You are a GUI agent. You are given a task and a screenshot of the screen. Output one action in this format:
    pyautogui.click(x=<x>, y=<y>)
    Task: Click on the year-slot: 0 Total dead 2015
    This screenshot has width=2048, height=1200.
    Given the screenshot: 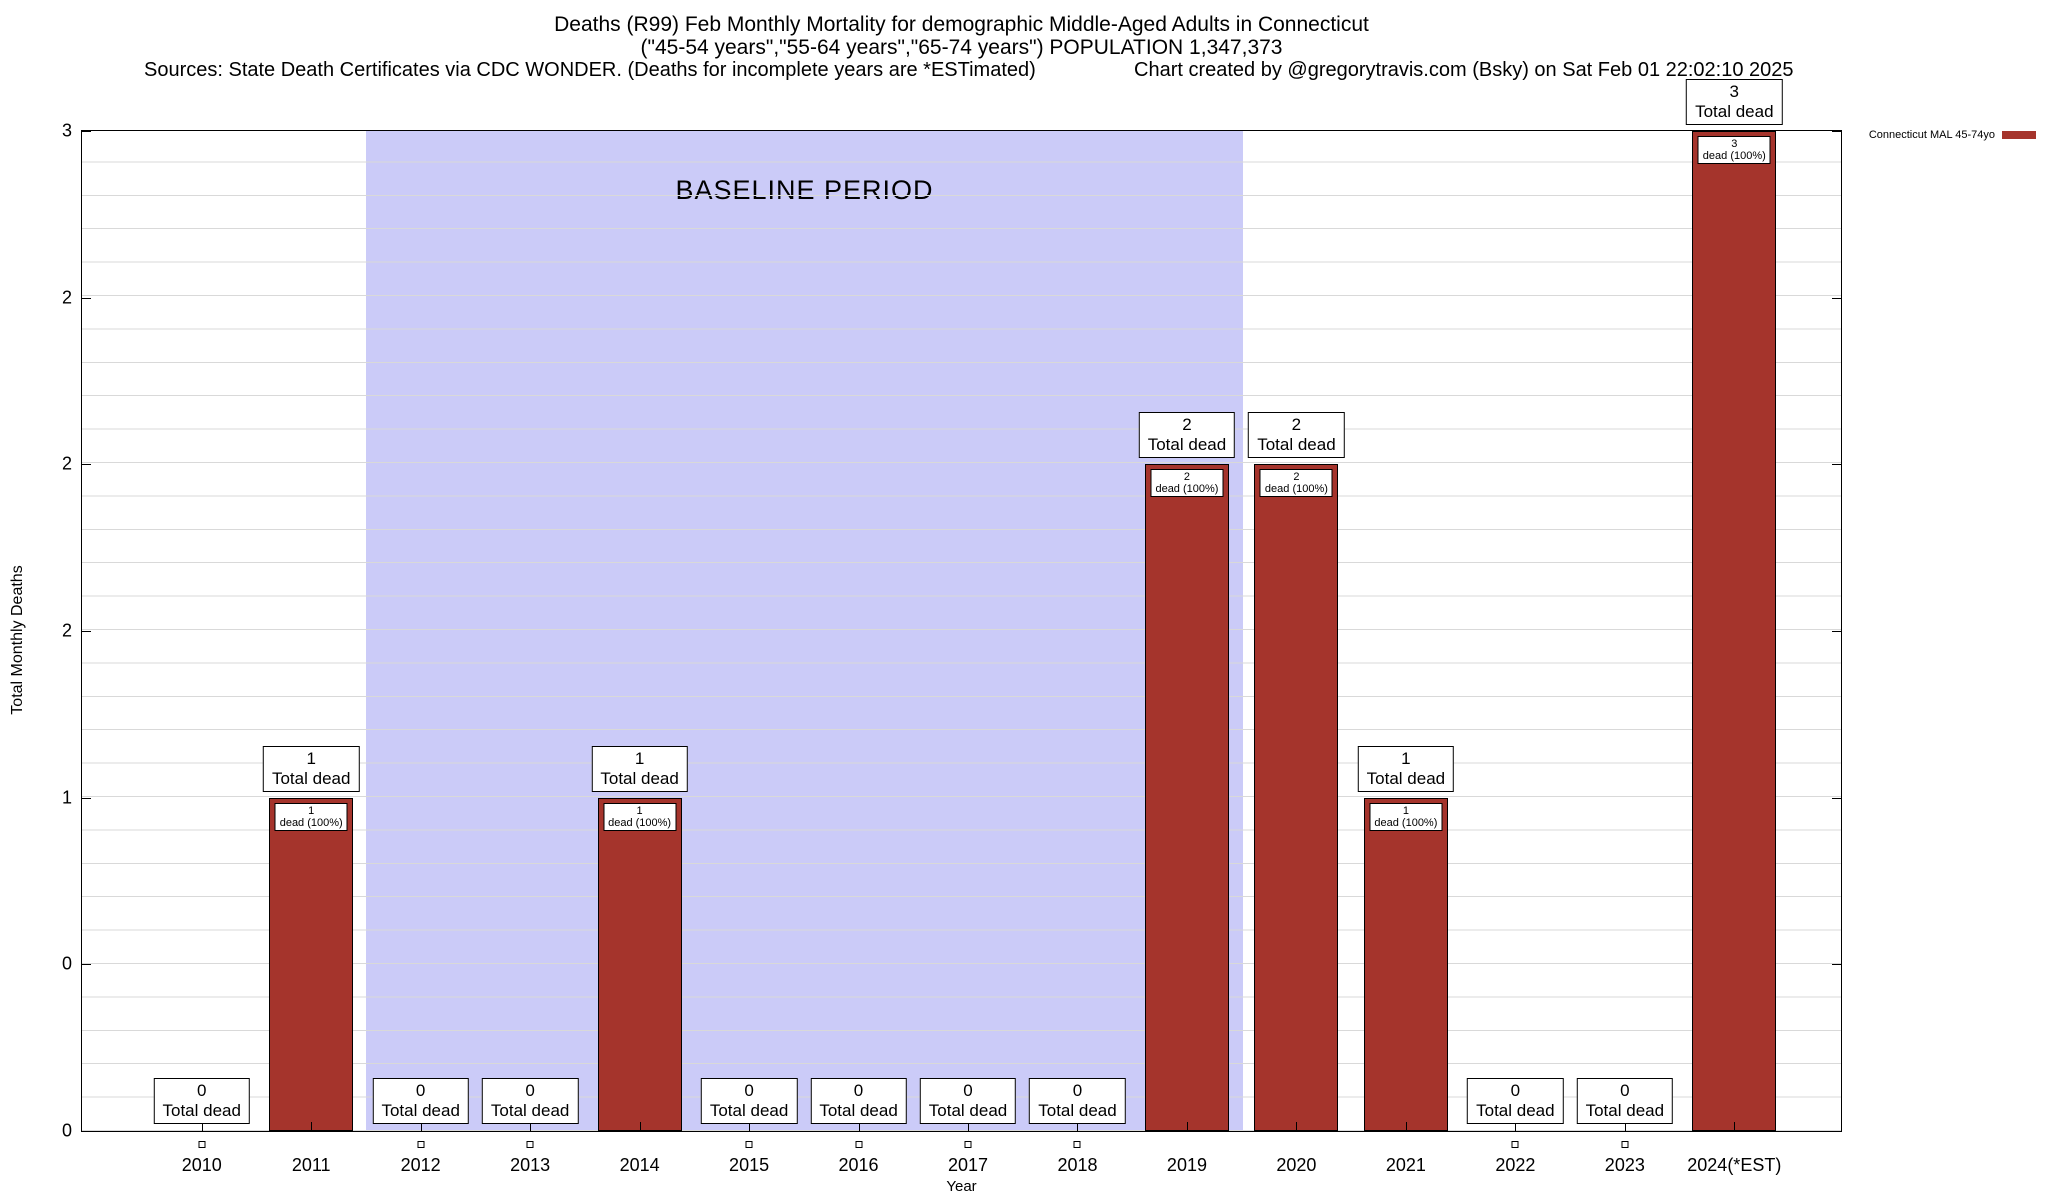 What is the action you would take?
    pyautogui.click(x=748, y=653)
    